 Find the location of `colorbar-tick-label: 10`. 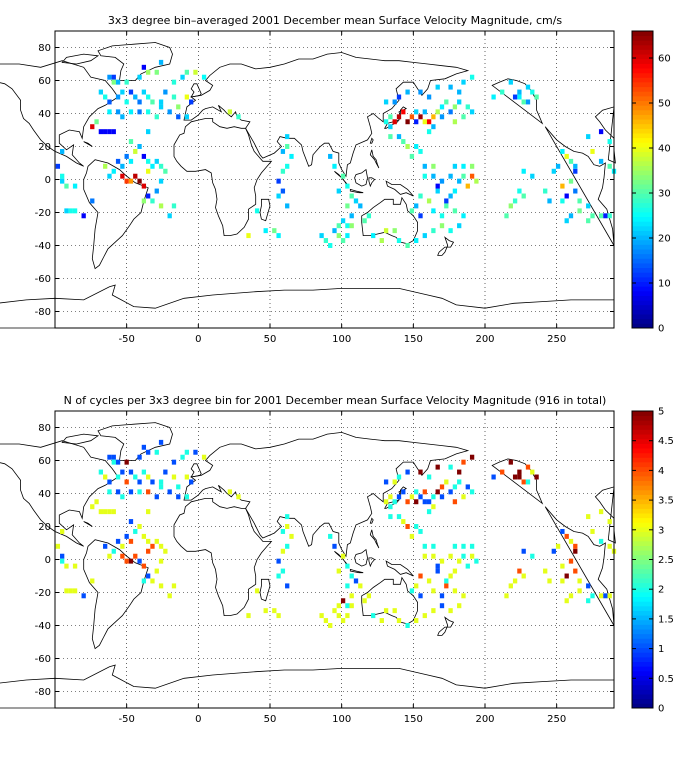

colorbar-tick-label: 10 is located at coordinates (664, 284).